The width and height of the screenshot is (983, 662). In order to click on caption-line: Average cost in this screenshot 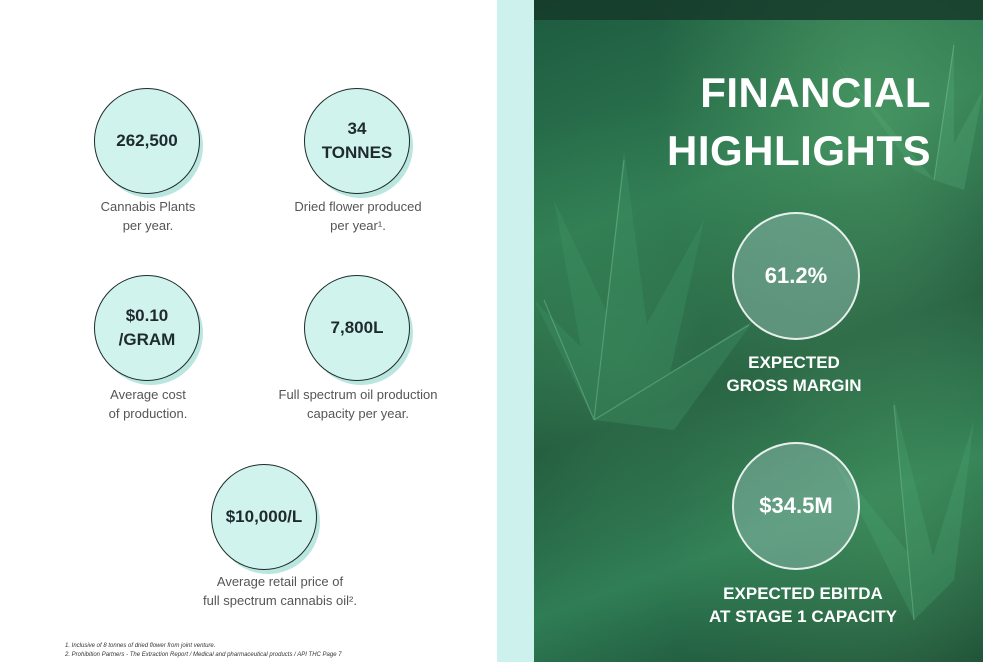, I will do `click(148, 394)`.